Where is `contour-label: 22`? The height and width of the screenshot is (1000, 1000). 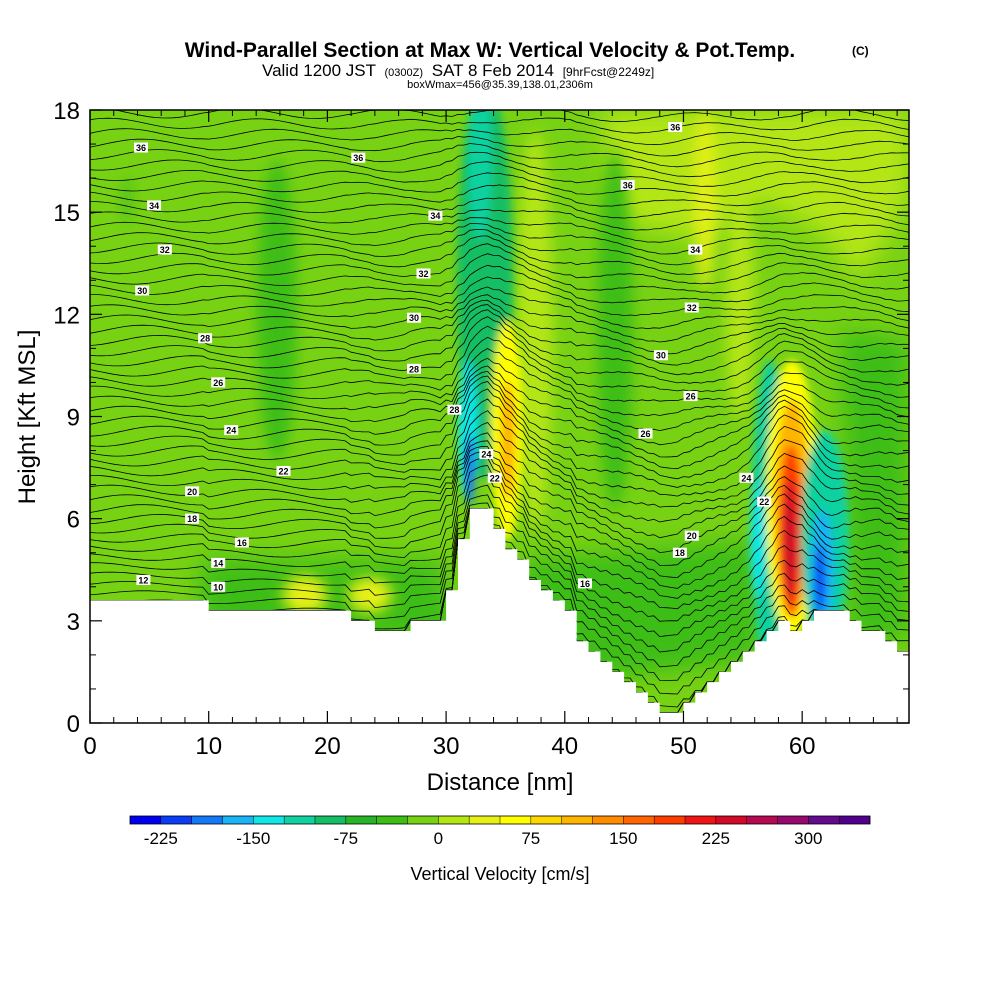
contour-label: 22 is located at coordinates (764, 502).